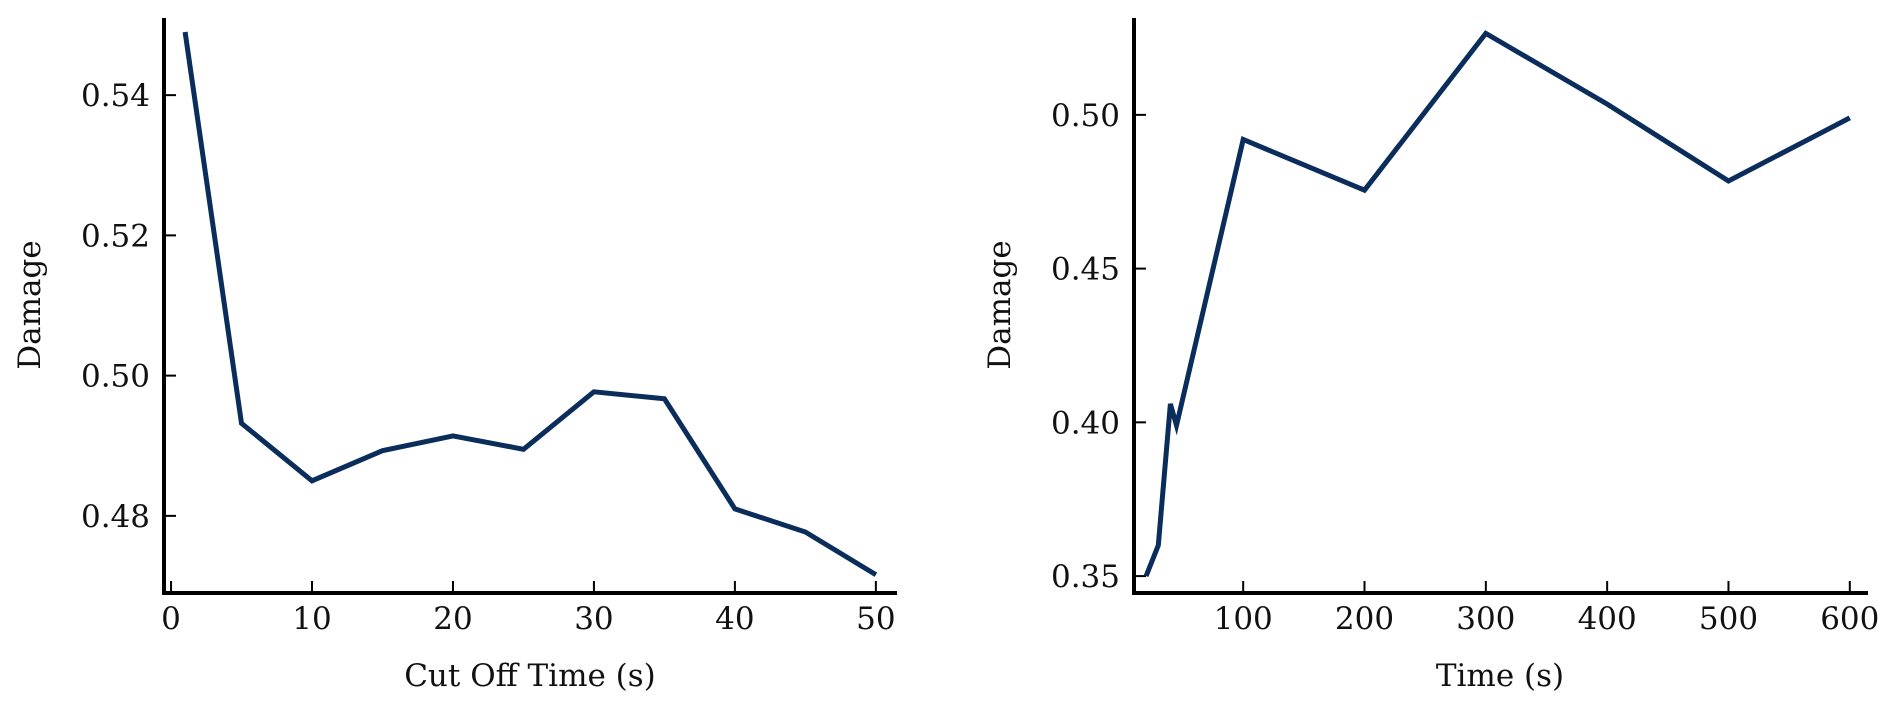 Image resolution: width=1892 pixels, height=713 pixels. I want to click on y-tick-label: 0.52, so click(115, 236).